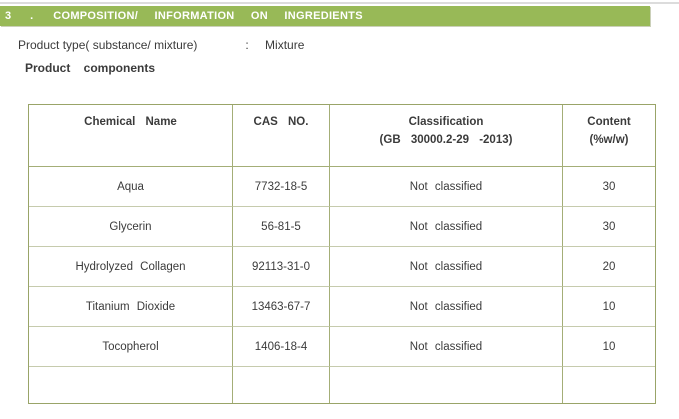 The height and width of the screenshot is (419, 679). I want to click on column-header-classification-line2: (GB 30000.2-29 -2013), so click(446, 139).